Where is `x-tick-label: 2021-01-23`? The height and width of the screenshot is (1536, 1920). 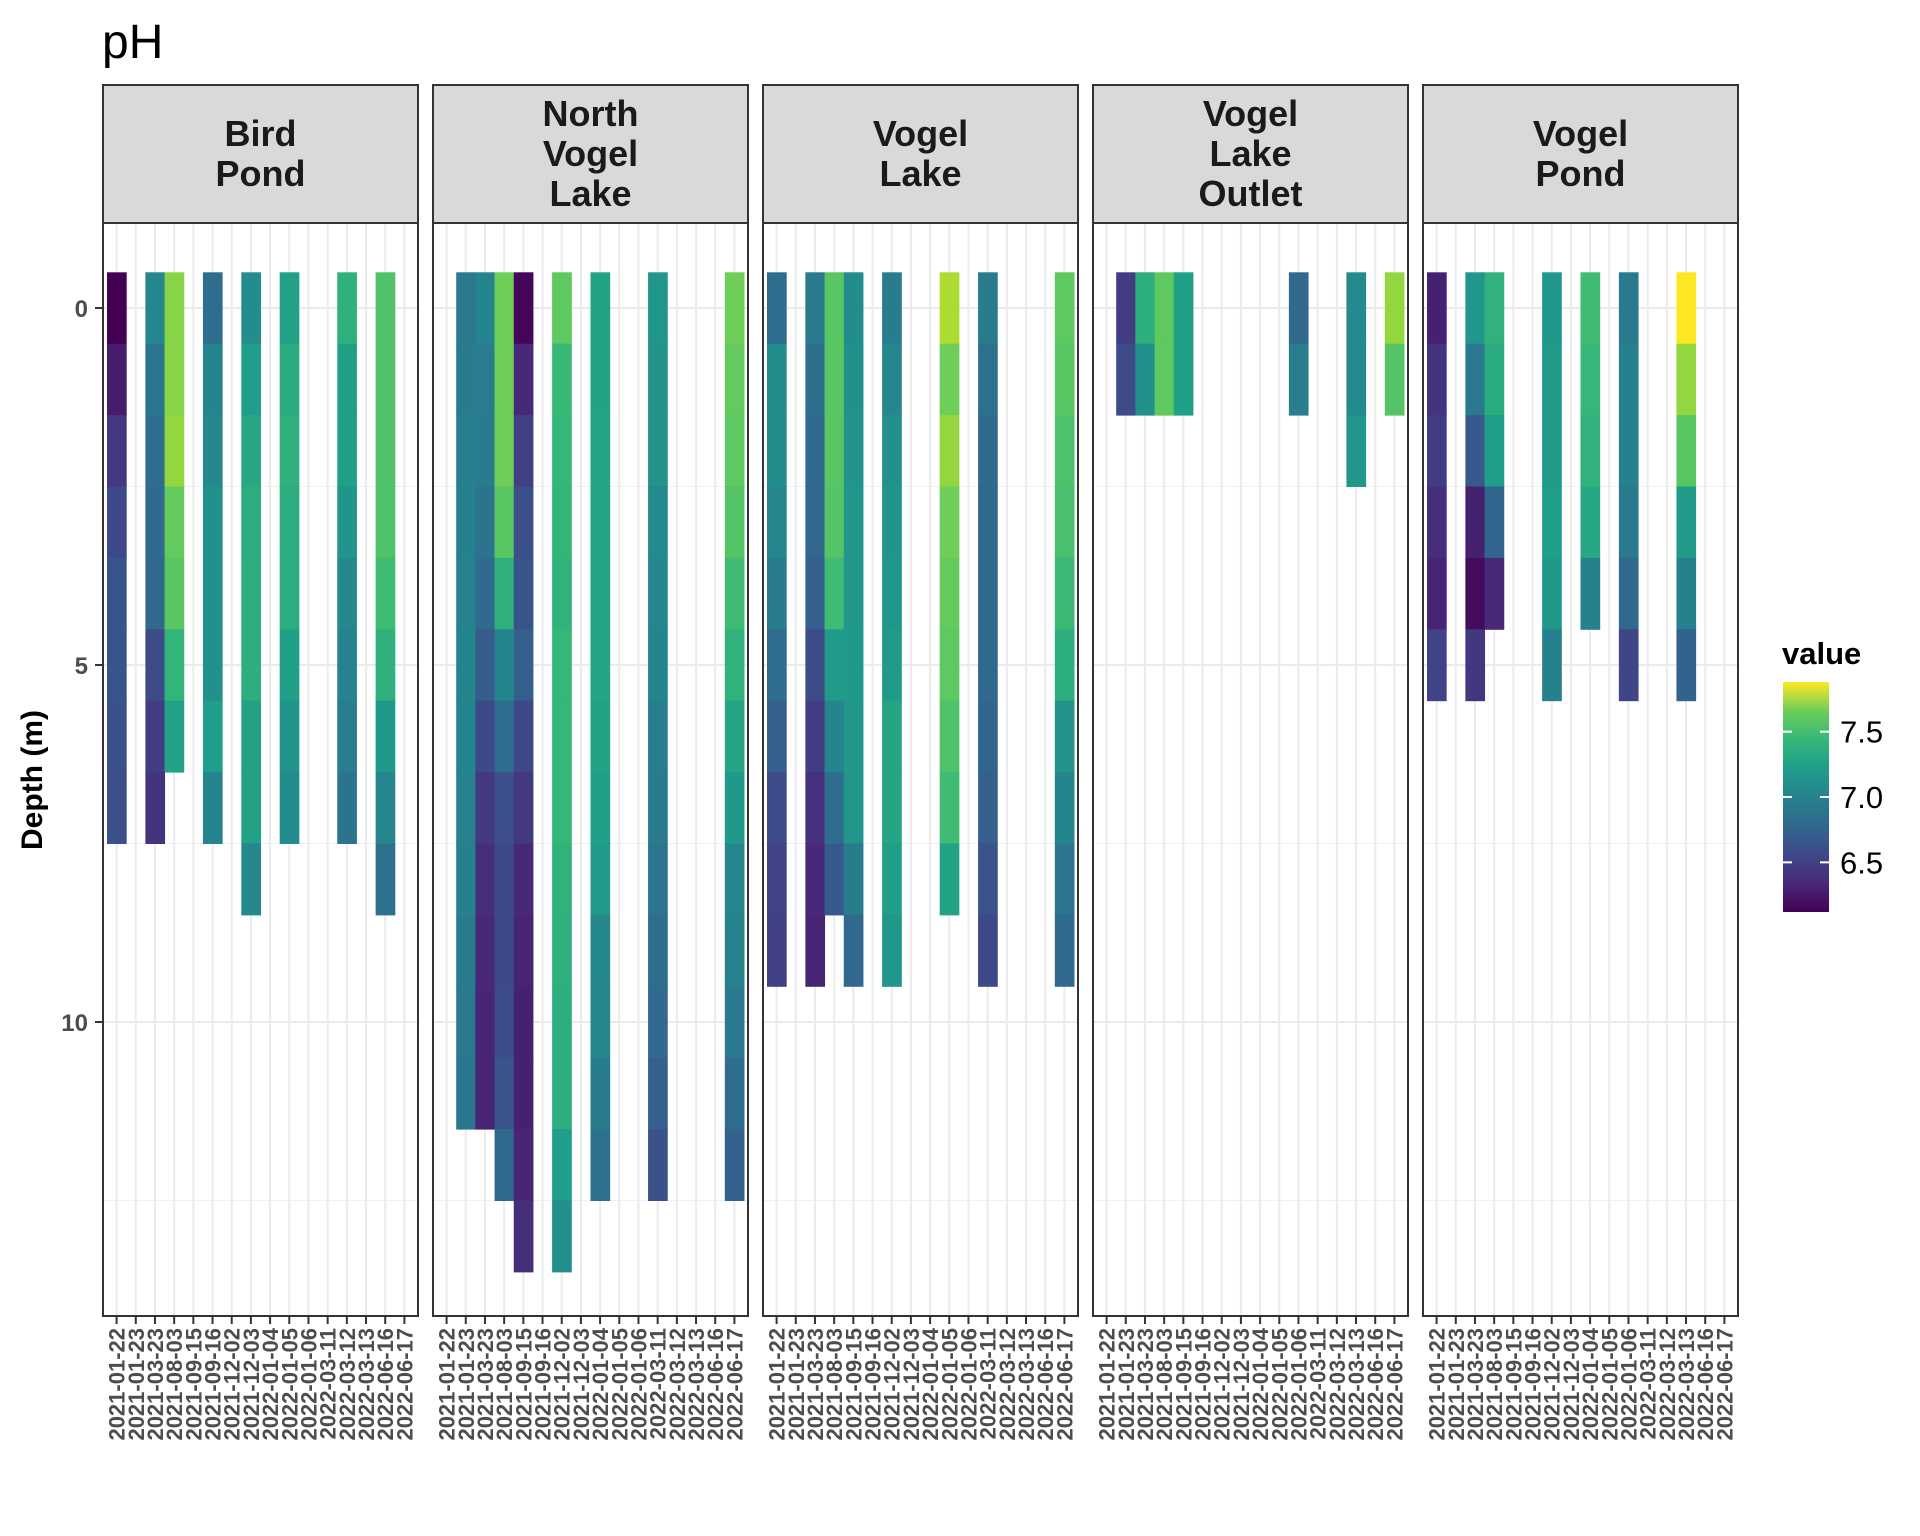
x-tick-label: 2021-01-23 is located at coordinates (466, 1384).